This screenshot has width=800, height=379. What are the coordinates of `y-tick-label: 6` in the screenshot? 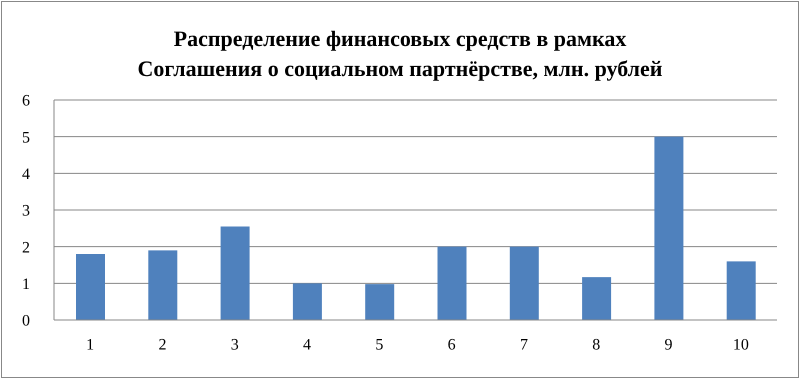 It's located at (26, 101).